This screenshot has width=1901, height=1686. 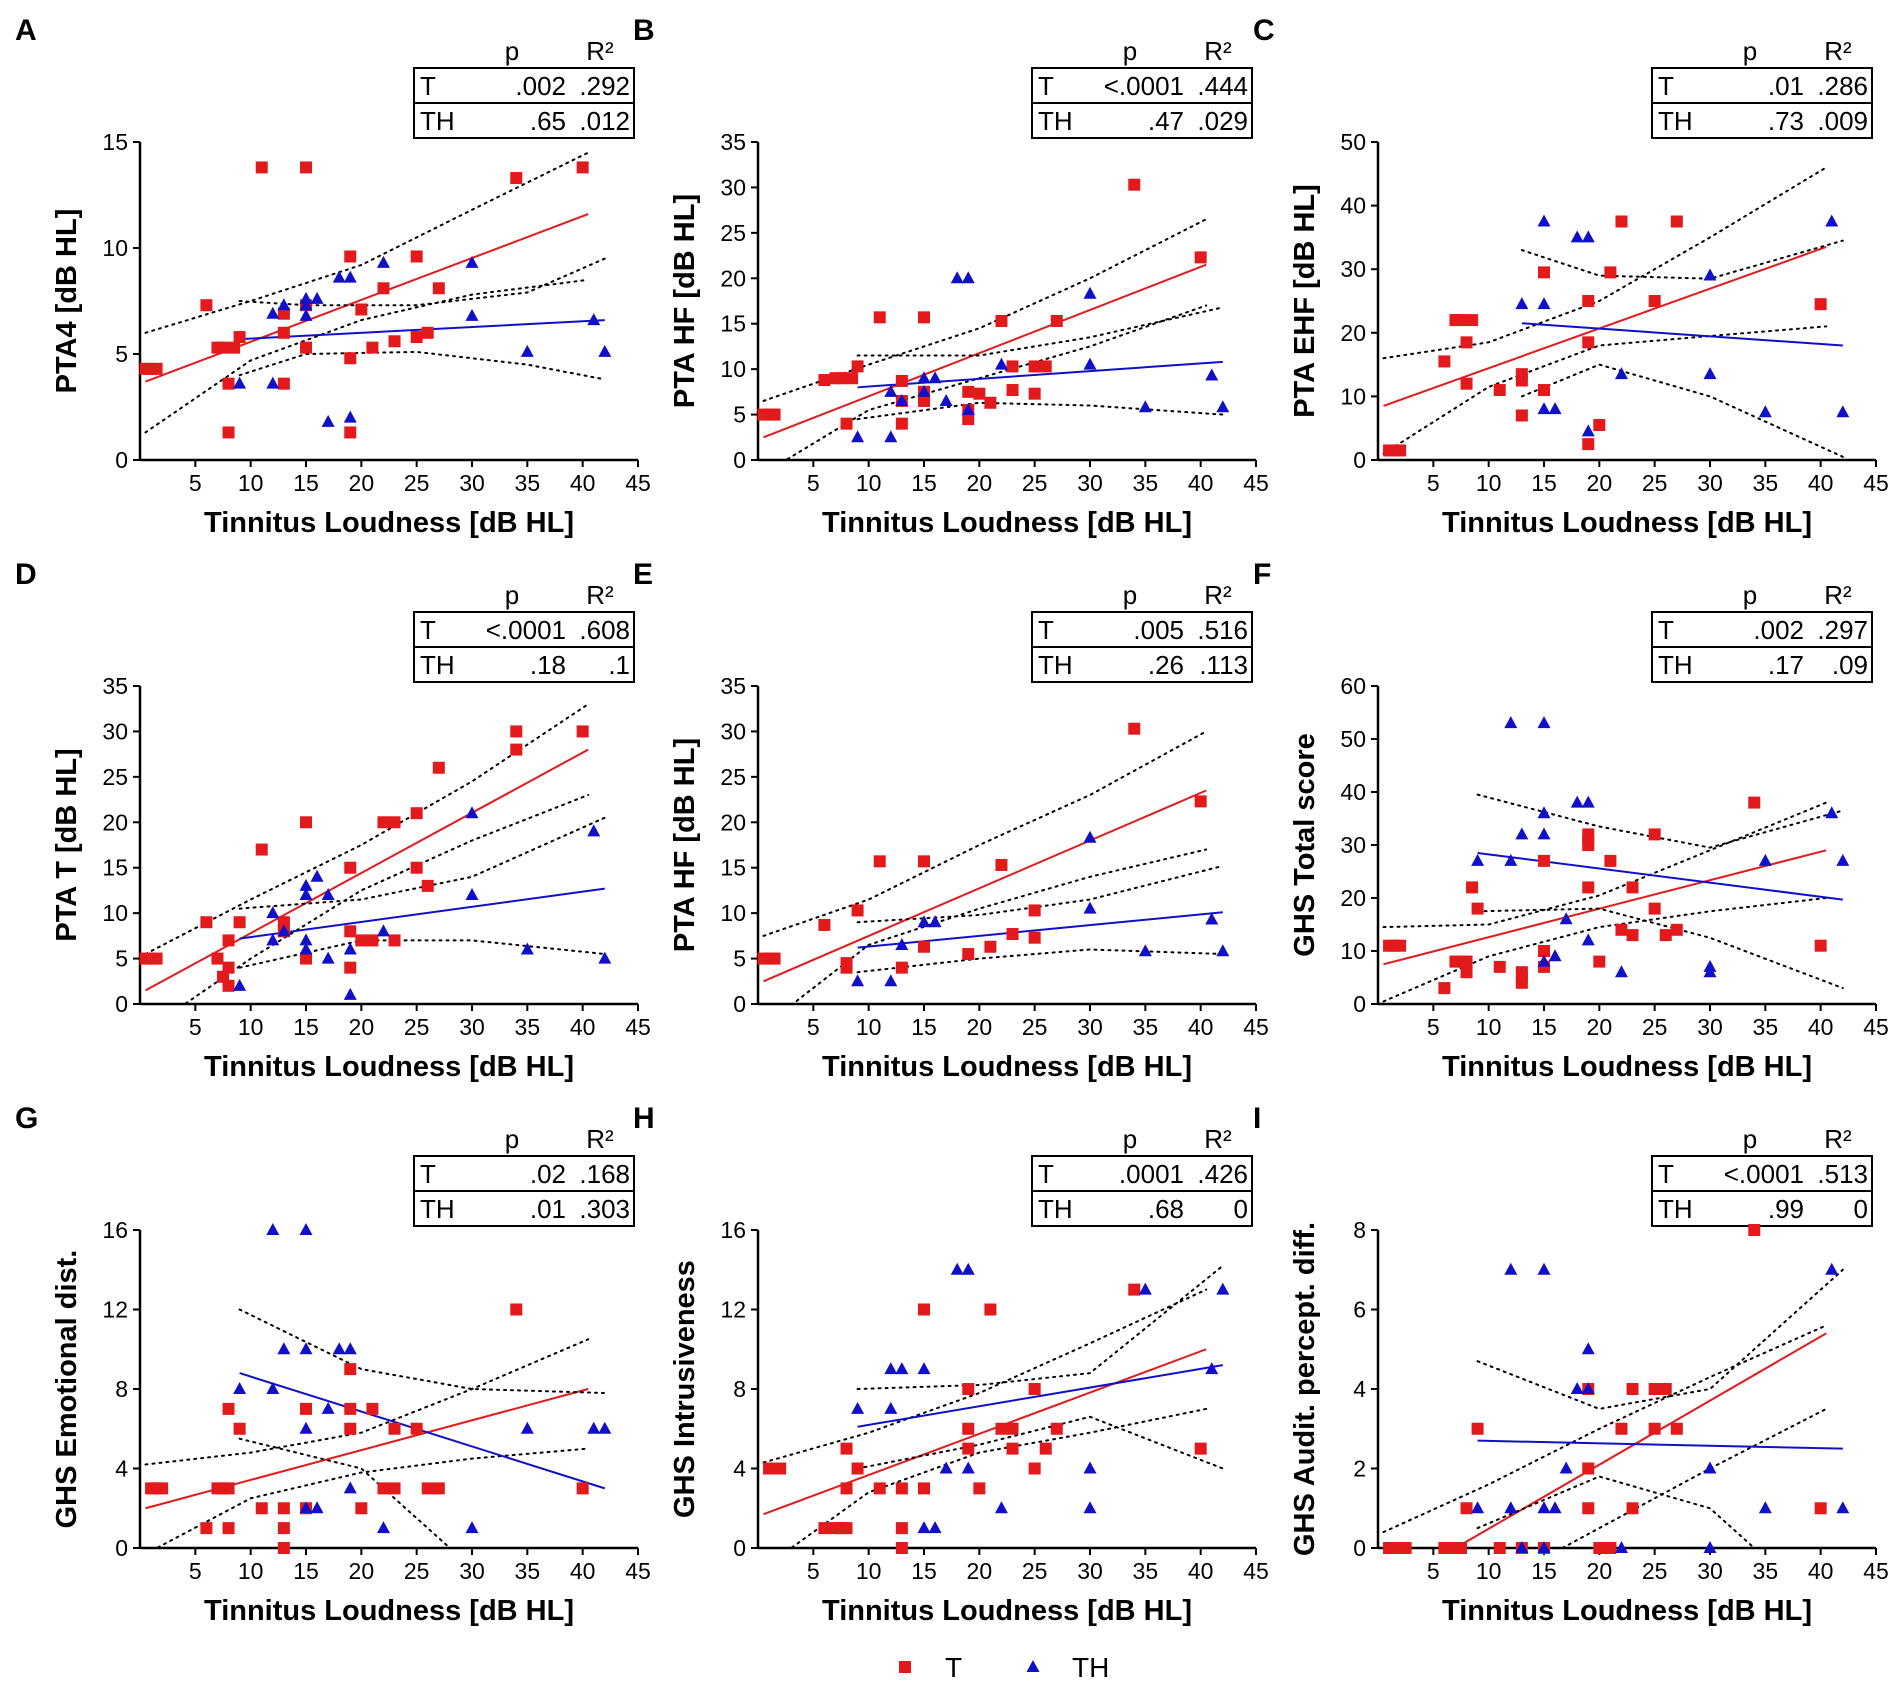 I want to click on plot-area, so click(x=1613, y=312).